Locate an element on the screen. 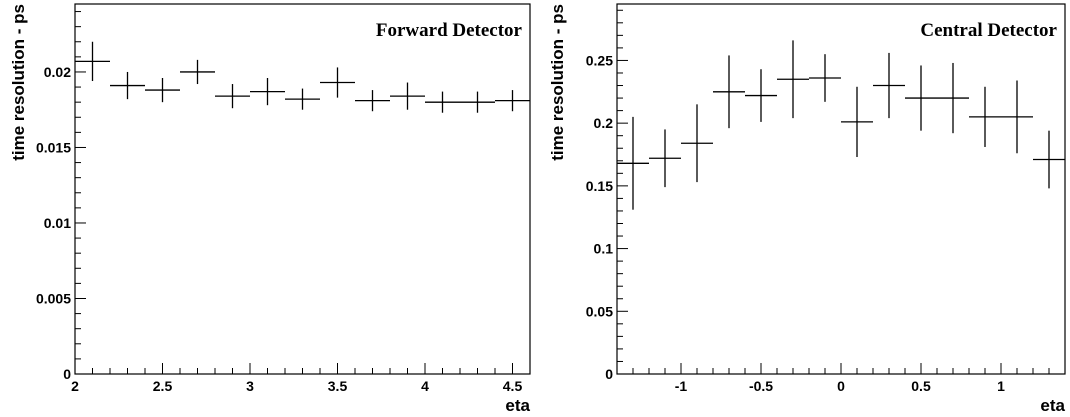 This screenshot has height=417, width=1070. x-tick-label: 2 is located at coordinates (75, 386).